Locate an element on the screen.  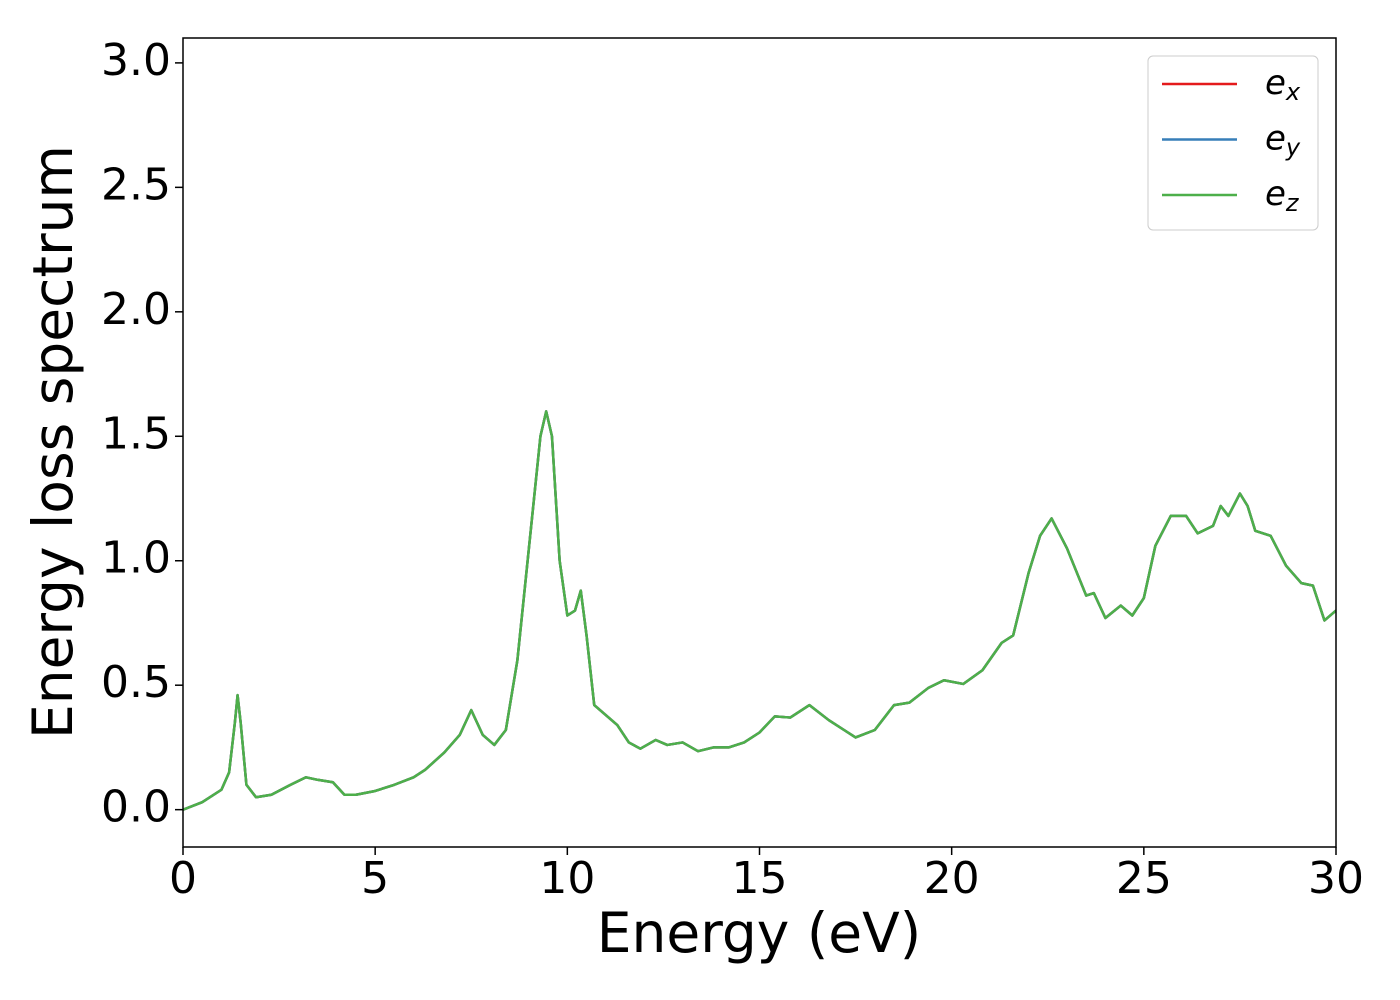
legend-label: ey is located at coordinates (1283, 140).